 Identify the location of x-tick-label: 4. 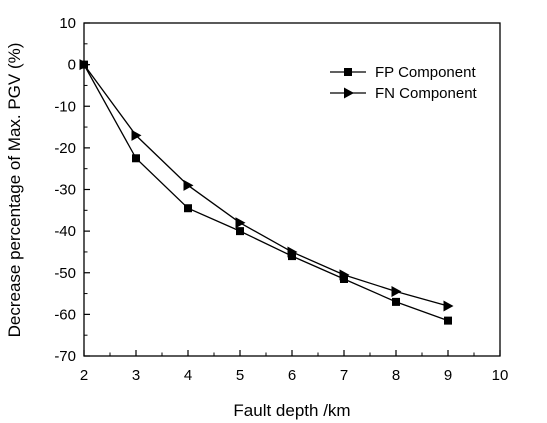
(188, 375).